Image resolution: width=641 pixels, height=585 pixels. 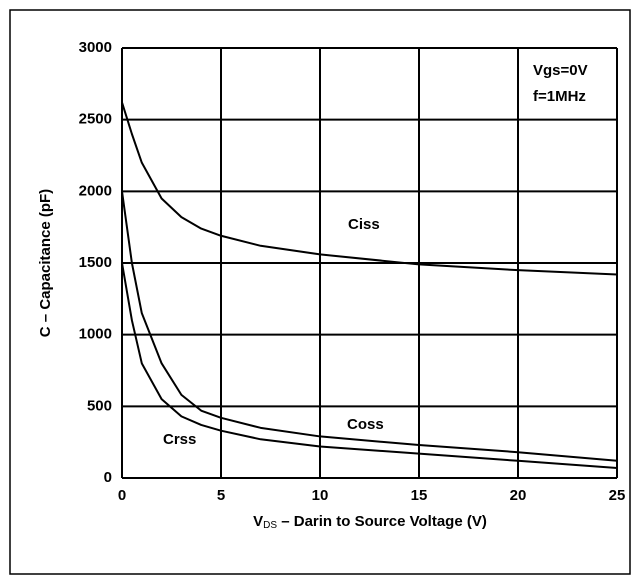 What do you see at coordinates (419, 495) in the screenshot?
I see `x-tick-label: 15` at bounding box center [419, 495].